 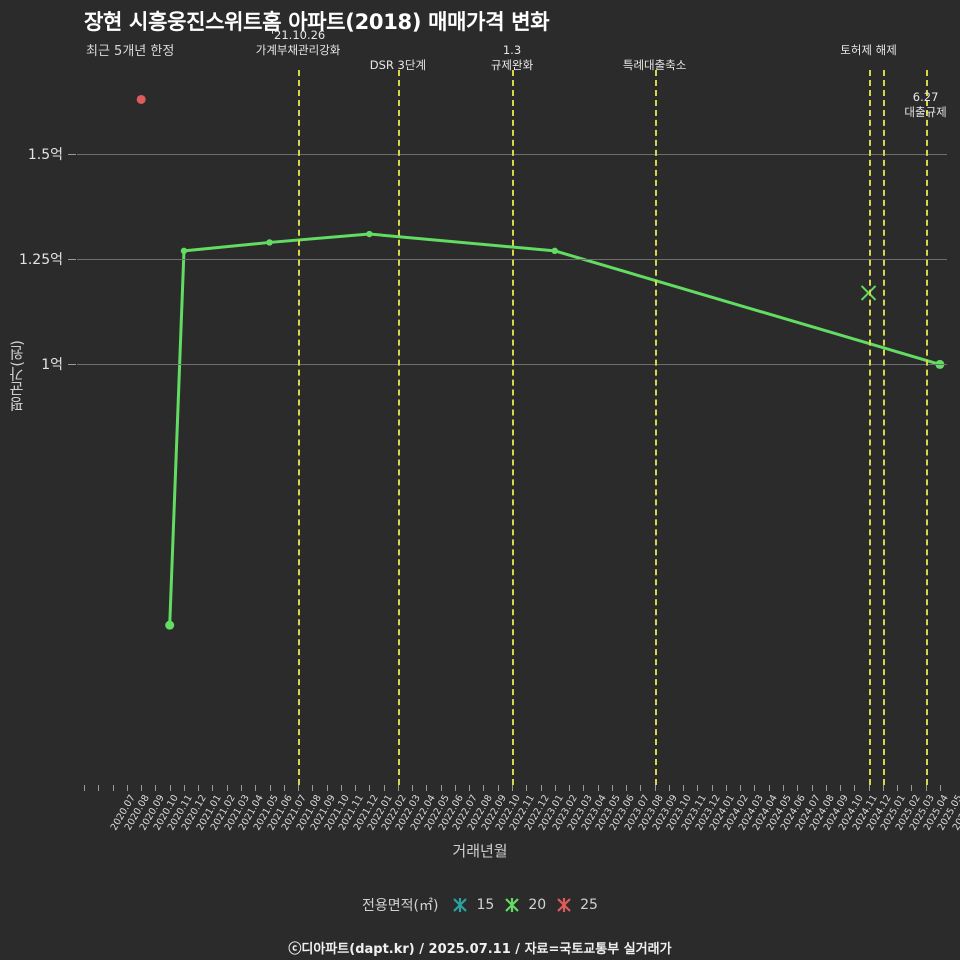 I want to click on x-axis-title: 거래년월, so click(x=480, y=851).